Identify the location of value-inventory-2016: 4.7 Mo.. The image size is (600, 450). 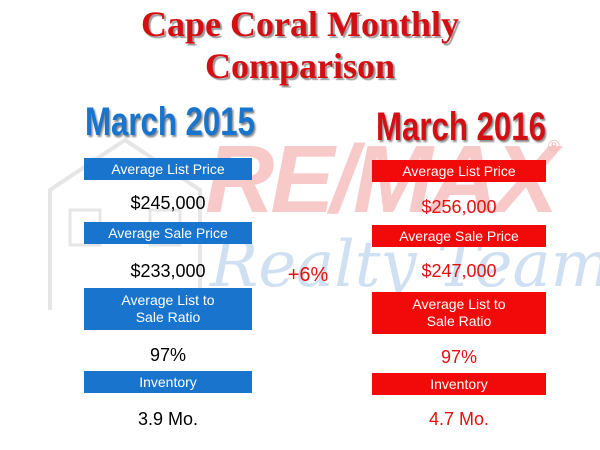
(459, 419).